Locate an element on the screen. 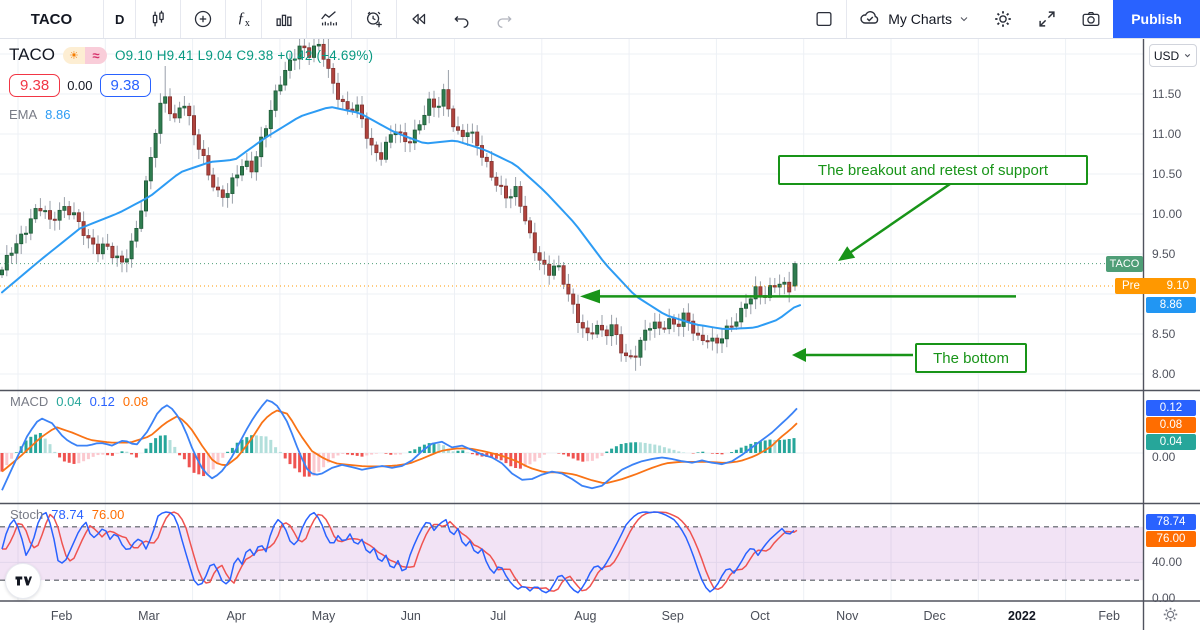 The image size is (1200, 630). time-axis-settings-button is located at coordinates (1170, 617).